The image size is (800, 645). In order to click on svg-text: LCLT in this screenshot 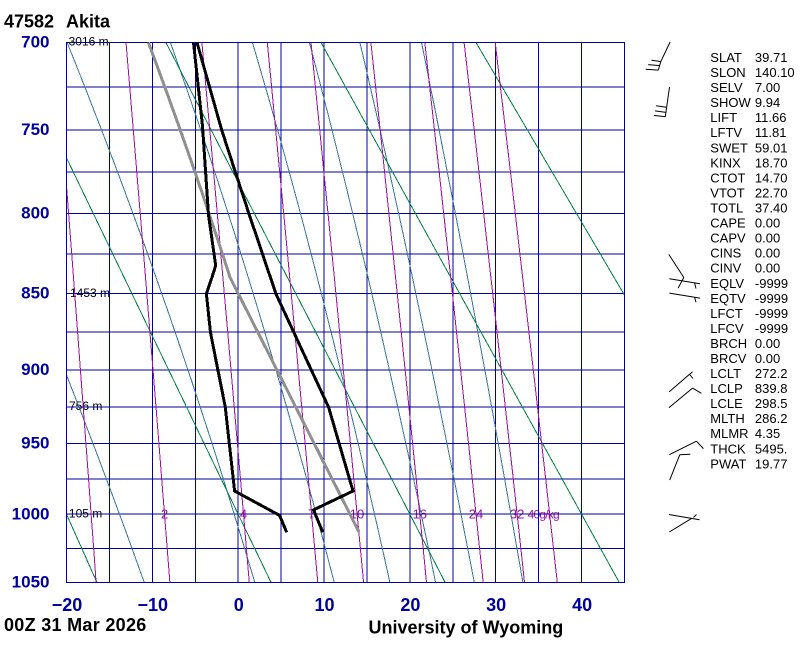, I will do `click(725, 373)`.